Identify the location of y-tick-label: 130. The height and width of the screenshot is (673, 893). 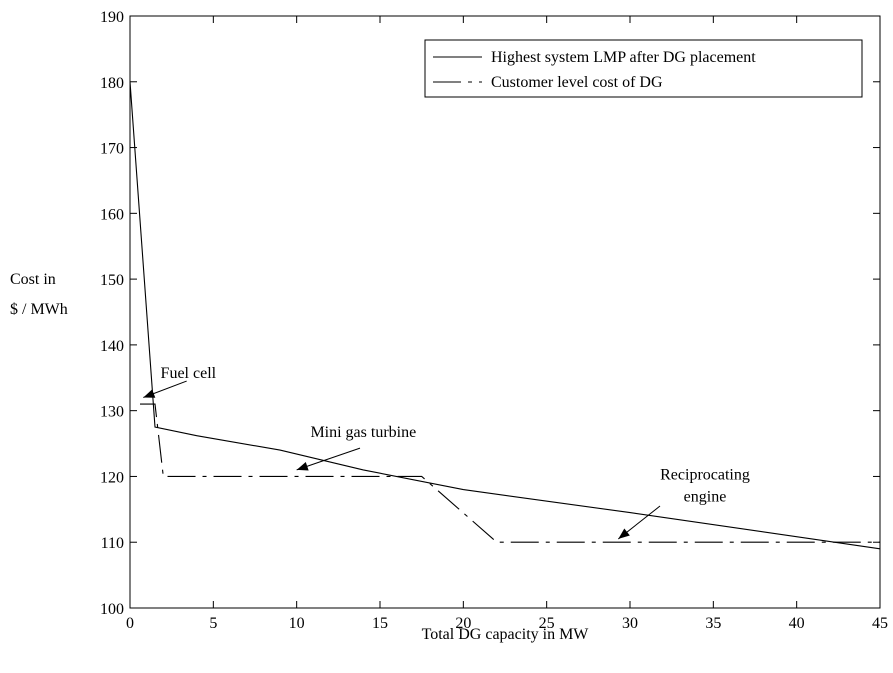
(112, 412).